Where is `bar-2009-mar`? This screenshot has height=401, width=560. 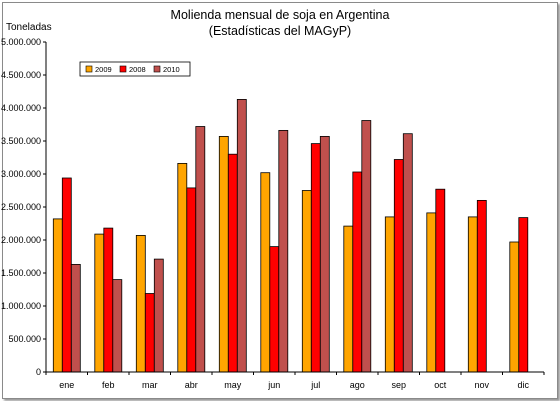
bar-2009-mar is located at coordinates (140, 303).